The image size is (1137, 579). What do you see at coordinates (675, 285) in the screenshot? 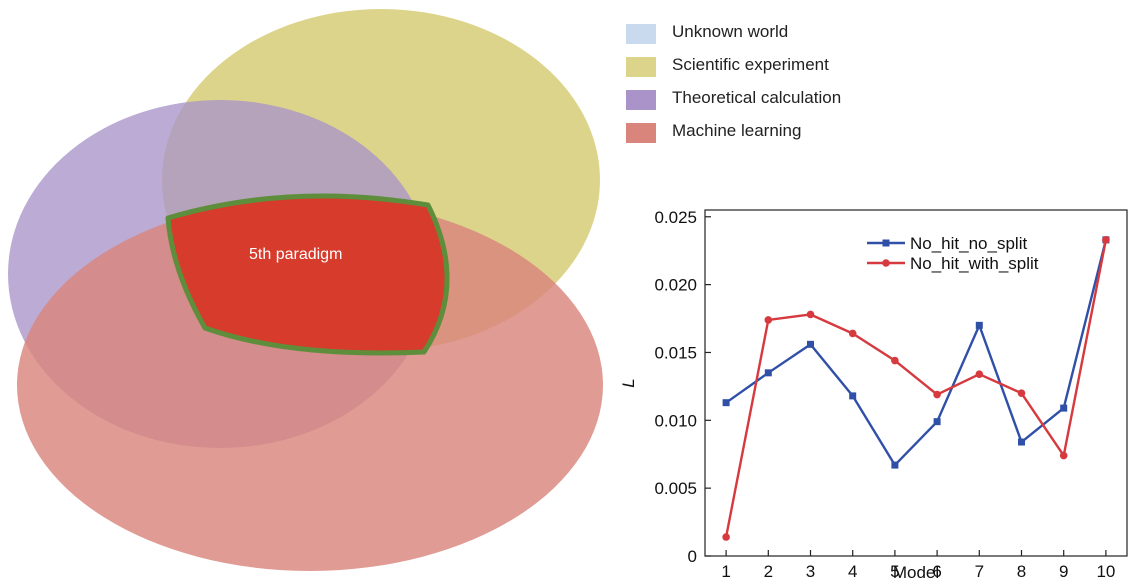
I see `y-tick-label: 0.020` at bounding box center [675, 285].